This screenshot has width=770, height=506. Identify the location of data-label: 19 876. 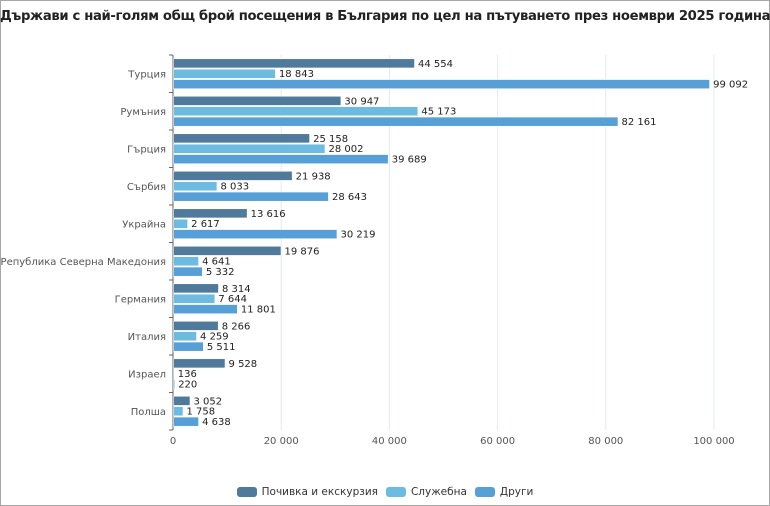
(302, 251).